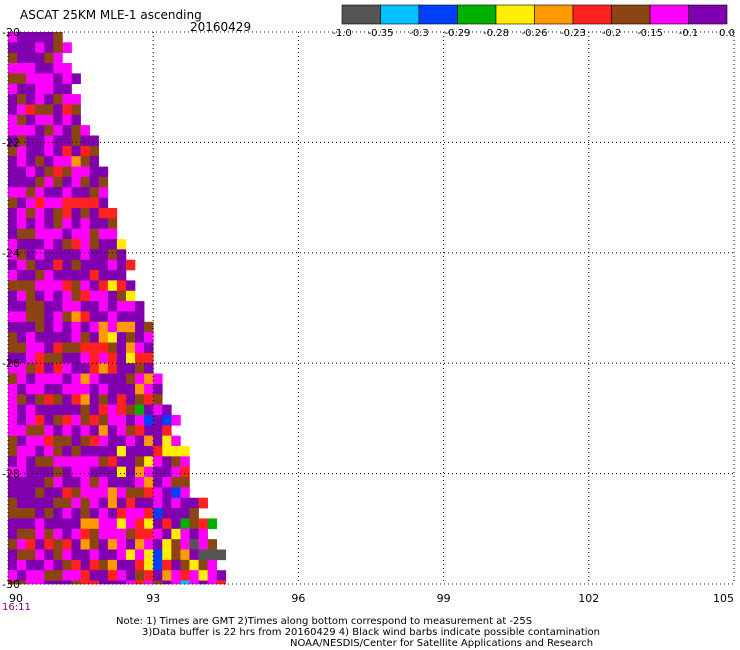  Describe the element at coordinates (11, 474) in the screenshot. I see `y-tick-label: -28` at that location.